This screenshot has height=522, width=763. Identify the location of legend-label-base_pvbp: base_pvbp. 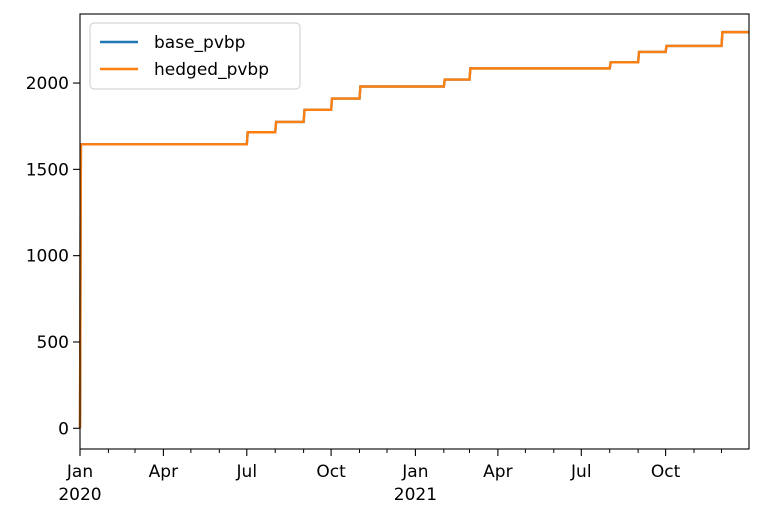
(199, 43).